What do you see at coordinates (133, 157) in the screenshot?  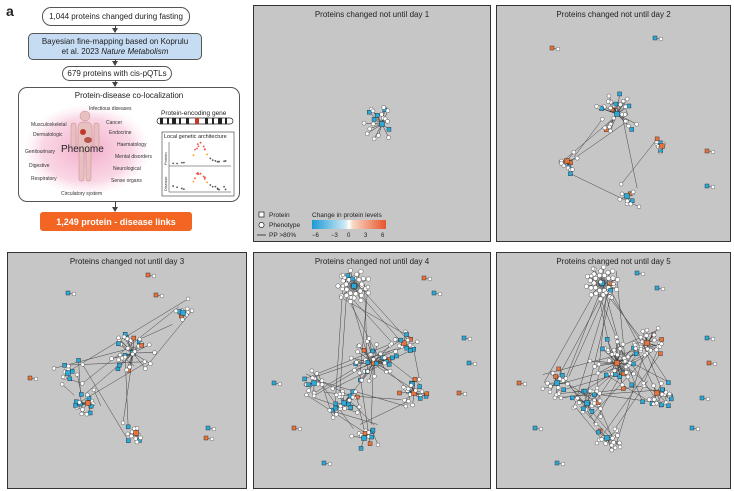 I see `label-mental: Mental disorders` at bounding box center [133, 157].